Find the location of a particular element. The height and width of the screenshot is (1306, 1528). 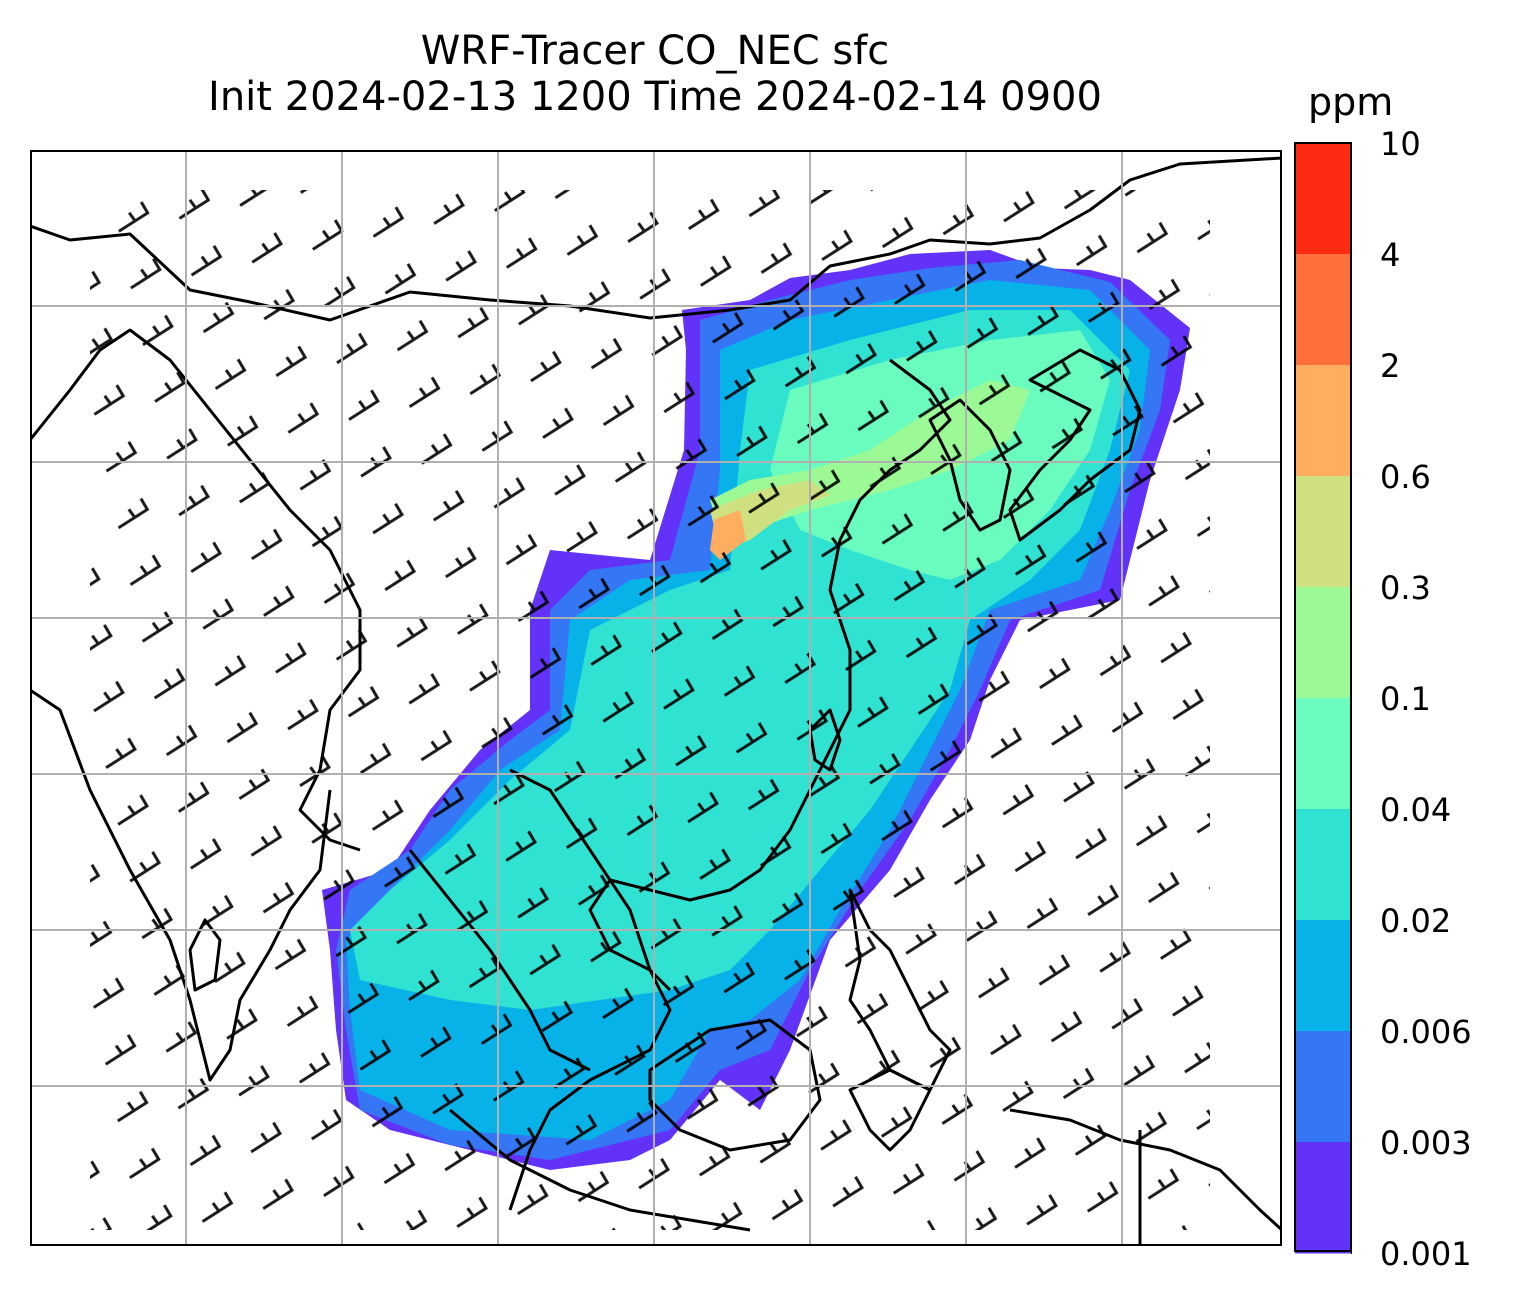

colorbar-tick-label: 0.003 is located at coordinates (1426, 1143).